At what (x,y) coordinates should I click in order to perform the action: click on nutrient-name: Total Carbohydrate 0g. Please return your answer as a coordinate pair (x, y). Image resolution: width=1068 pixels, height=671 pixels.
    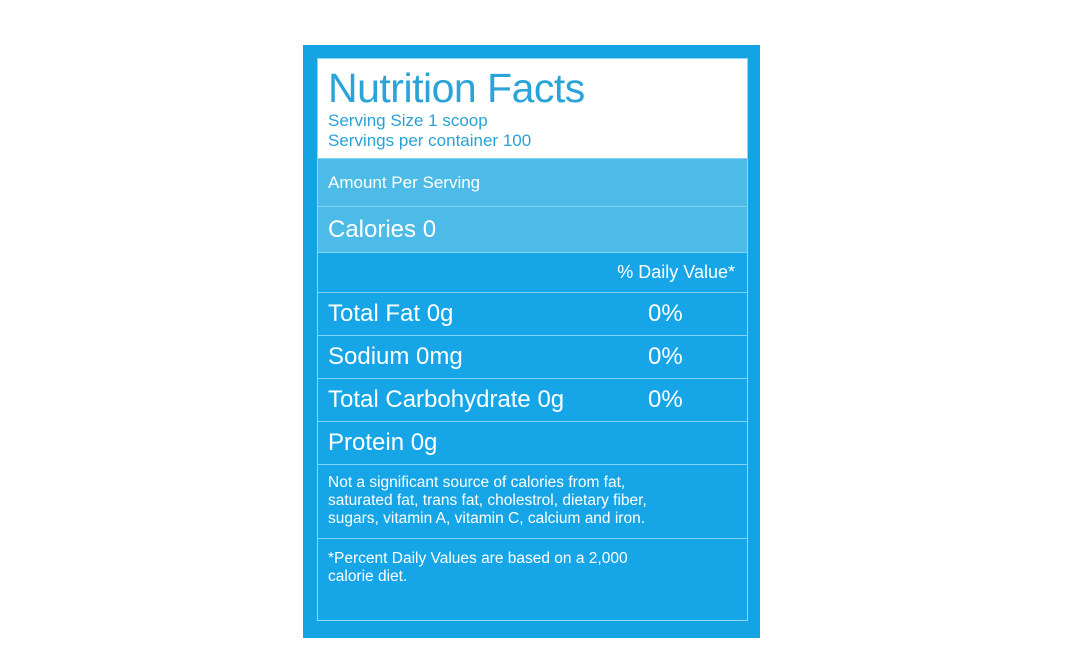
    Looking at the image, I should click on (446, 399).